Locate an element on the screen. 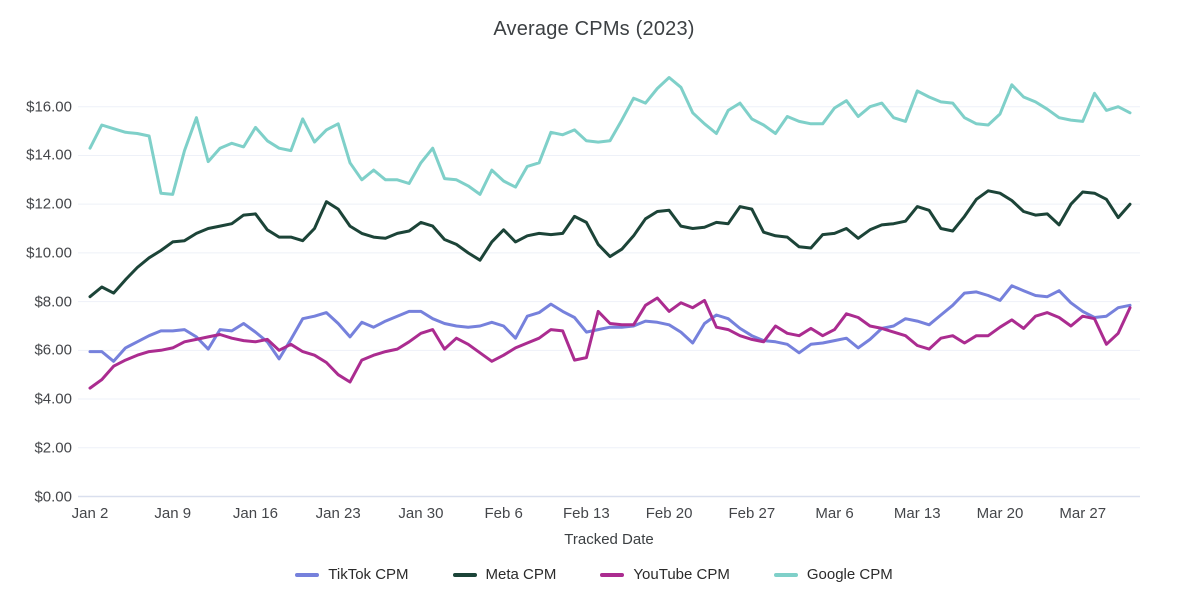 This screenshot has width=1188, height=614. x-tick-label: Mar 6 is located at coordinates (834, 513).